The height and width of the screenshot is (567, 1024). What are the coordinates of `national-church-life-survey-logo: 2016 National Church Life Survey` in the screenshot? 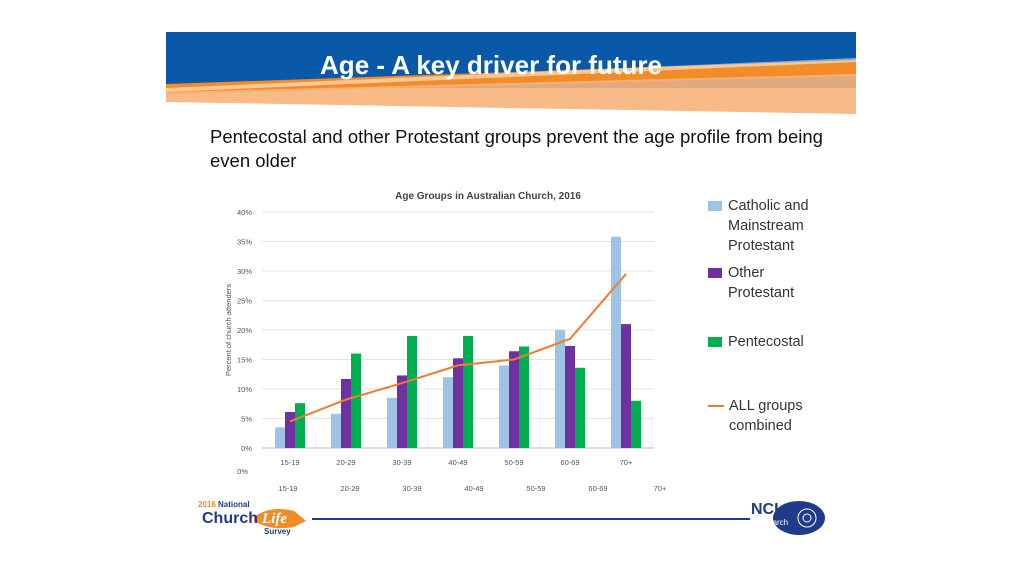 It's located at (256, 518).